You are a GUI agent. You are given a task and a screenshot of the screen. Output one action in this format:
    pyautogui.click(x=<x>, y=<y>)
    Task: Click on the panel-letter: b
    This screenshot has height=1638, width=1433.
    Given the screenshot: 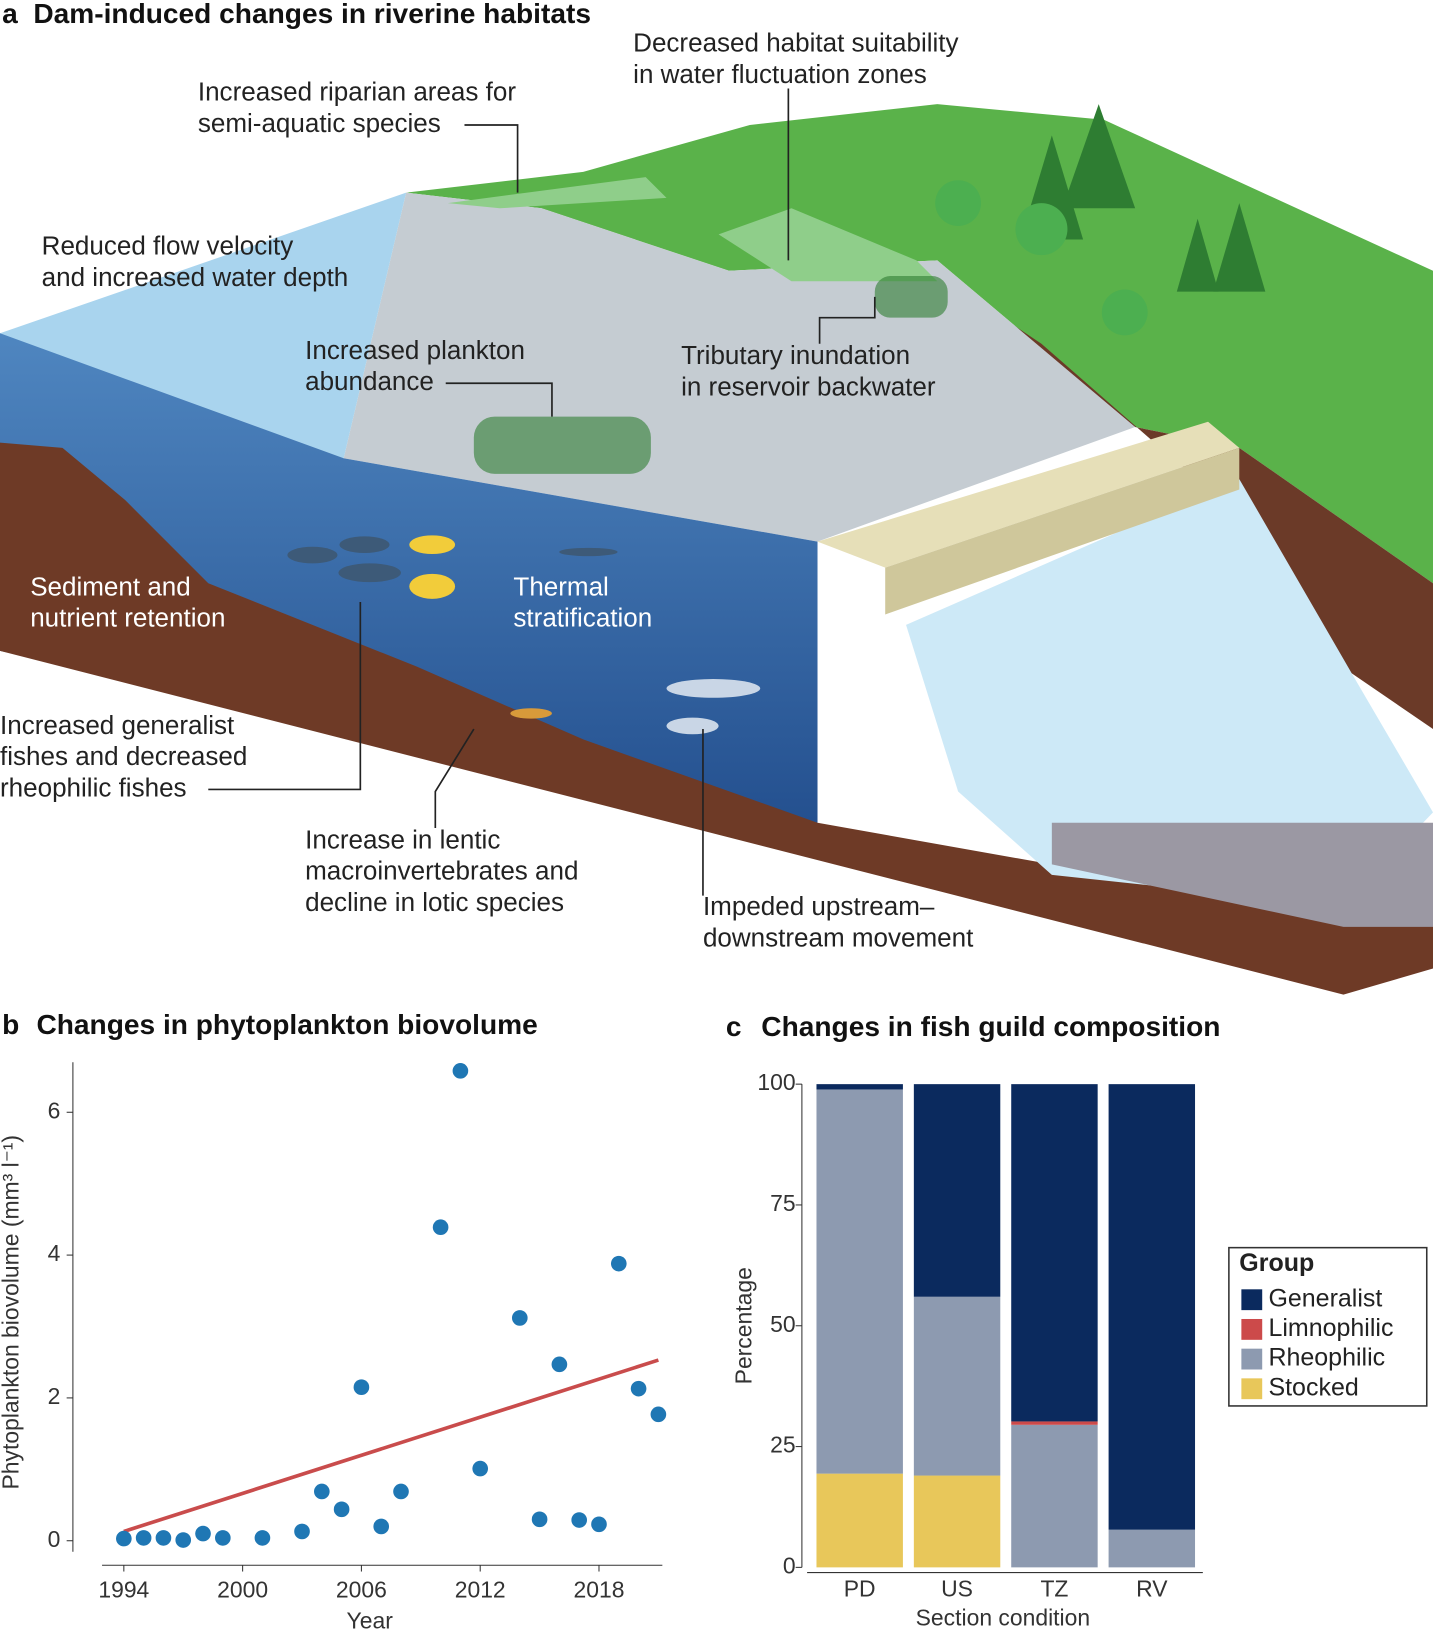 What is the action you would take?
    pyautogui.click(x=10, y=1024)
    